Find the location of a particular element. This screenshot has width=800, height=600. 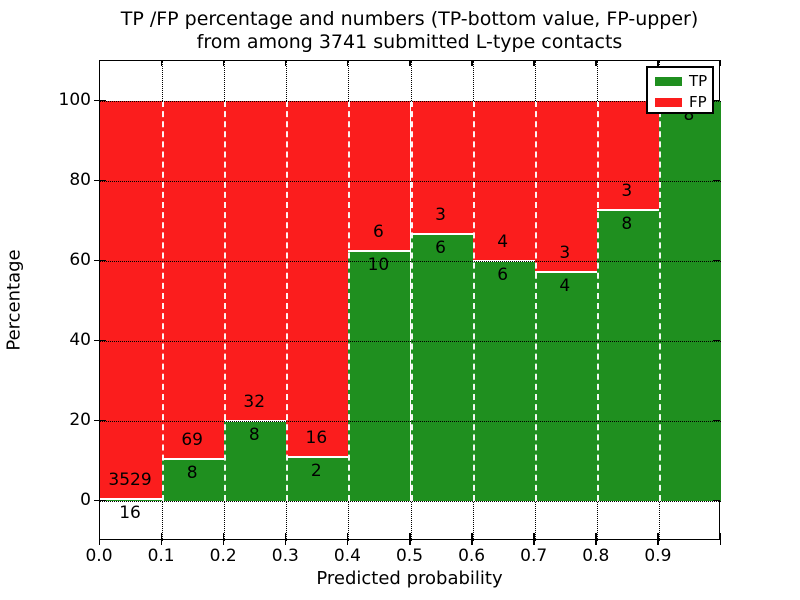

x-tick-label: 0.4 is located at coordinates (347, 556).